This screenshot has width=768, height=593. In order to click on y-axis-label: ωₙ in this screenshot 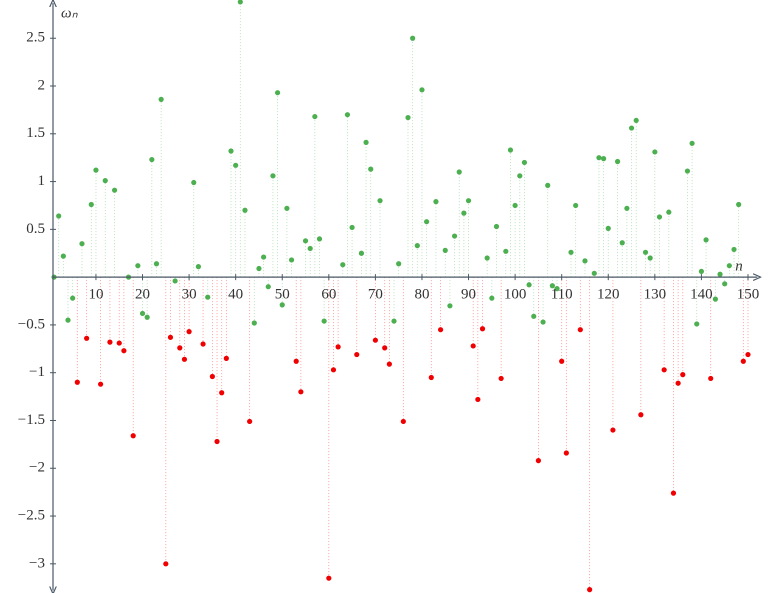, I will do `click(70, 13)`.